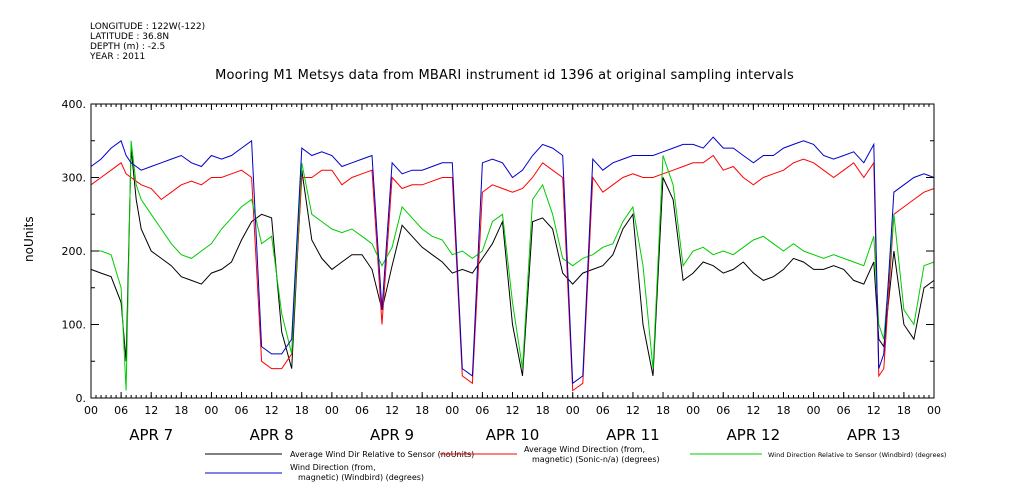  Describe the element at coordinates (118, 57) in the screenshot. I see `year-label: YEAR : 2011` at that location.